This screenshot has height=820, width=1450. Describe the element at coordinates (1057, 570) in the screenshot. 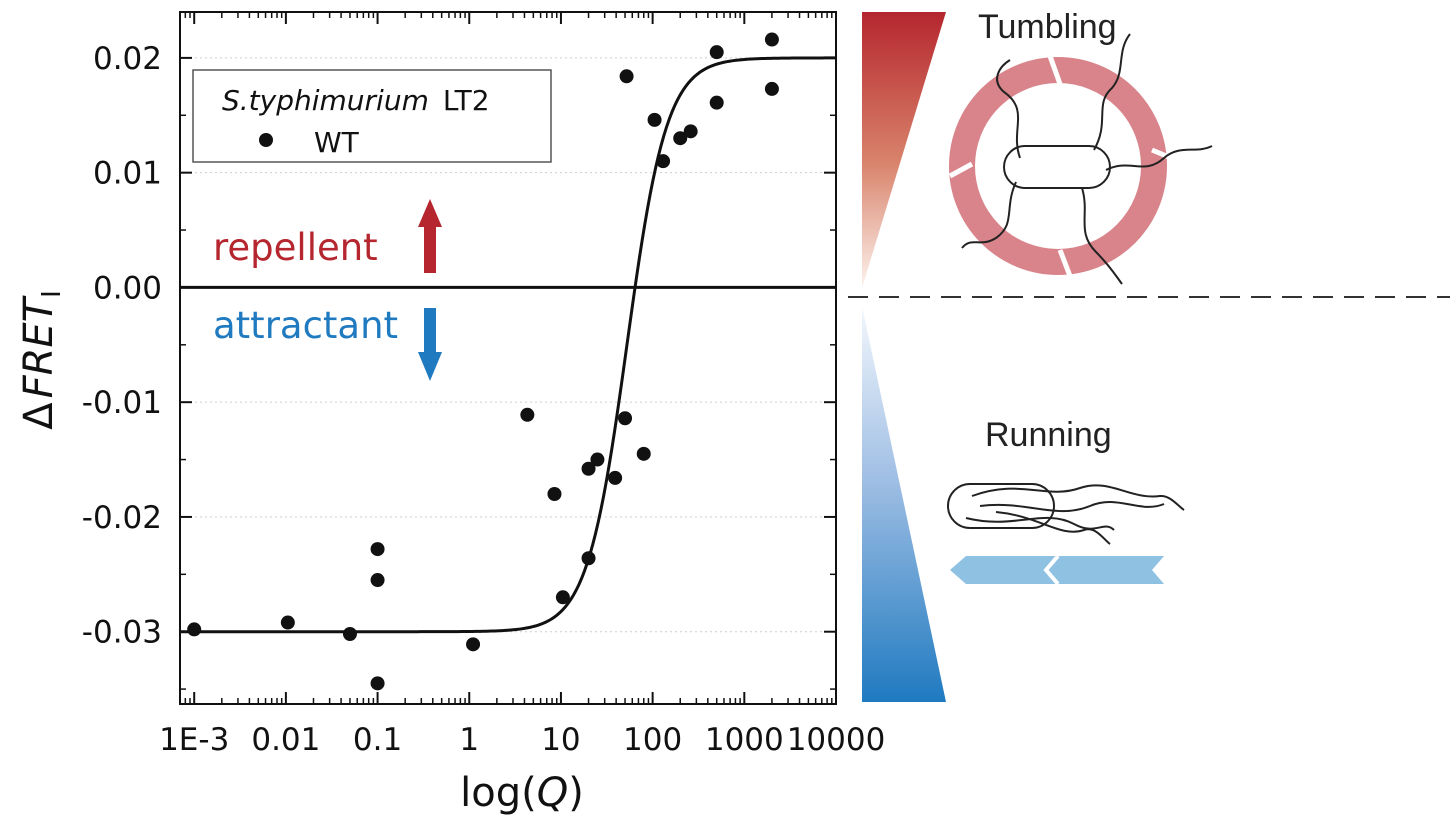

I see `run-direction-arrow` at that location.